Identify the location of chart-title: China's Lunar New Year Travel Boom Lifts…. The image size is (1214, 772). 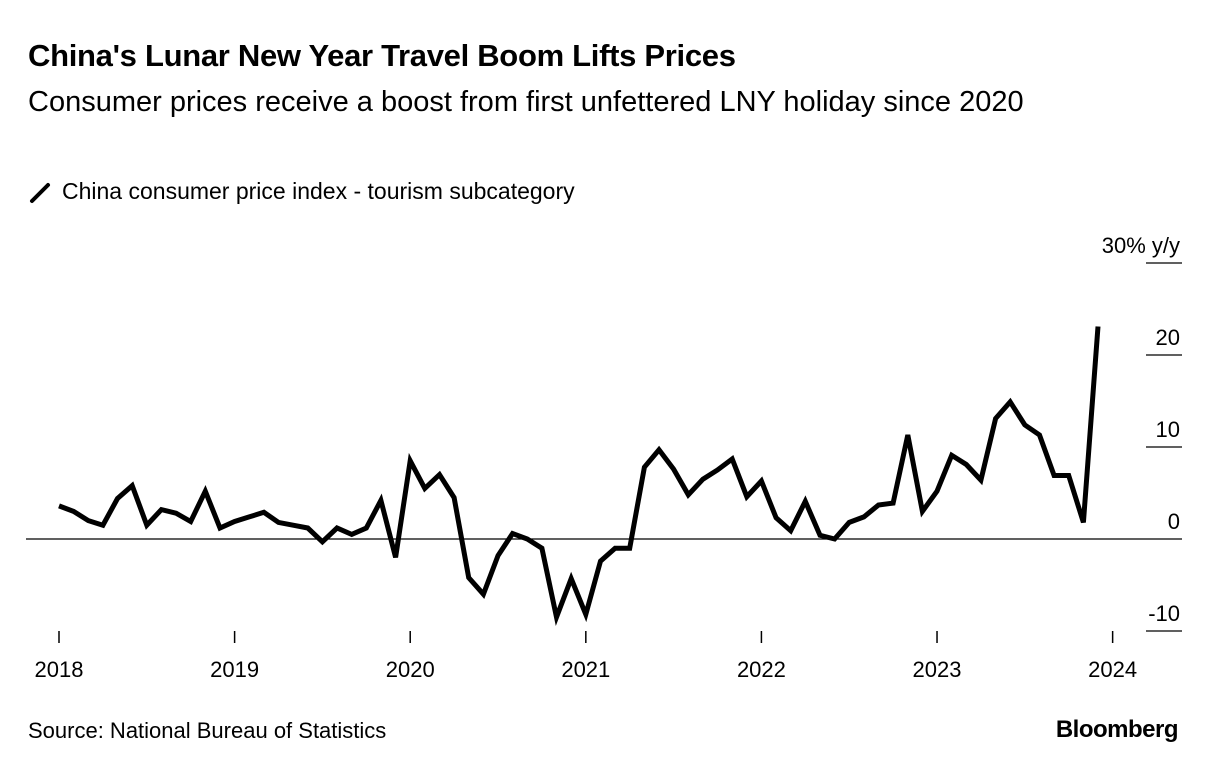
(382, 55).